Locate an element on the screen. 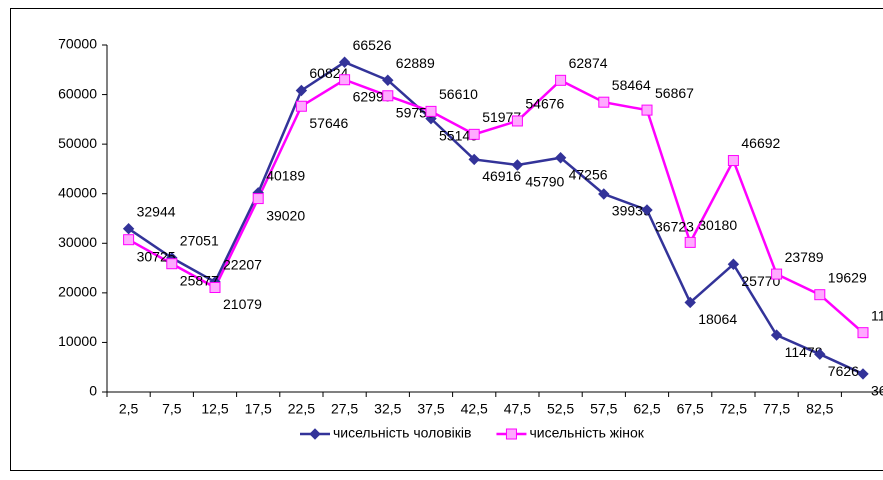 This screenshot has width=883, height=480. data-label: 32944 is located at coordinates (156, 211).